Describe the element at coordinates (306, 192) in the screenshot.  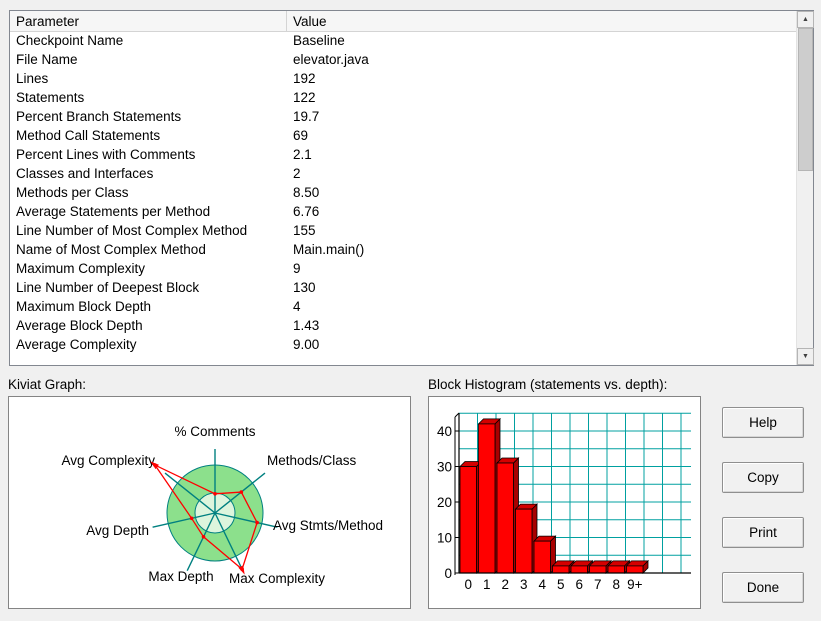
I see `value-cell: 8.50` at that location.